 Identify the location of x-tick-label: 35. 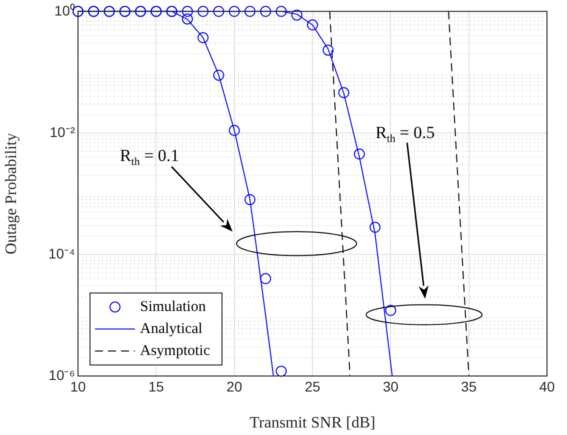
(469, 386).